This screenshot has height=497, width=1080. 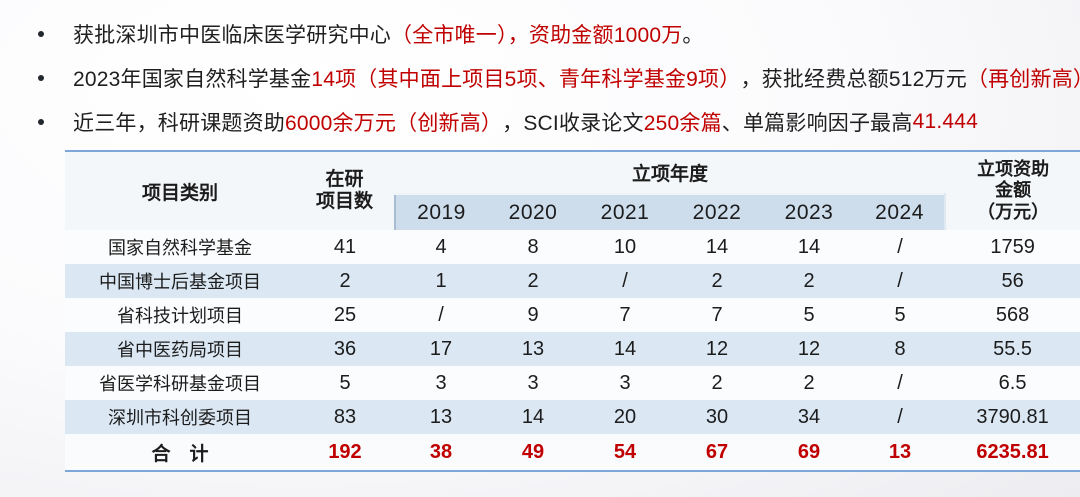 What do you see at coordinates (1023, 79) in the screenshot?
I see `bullet-text-segment: （再创新高）` at bounding box center [1023, 79].